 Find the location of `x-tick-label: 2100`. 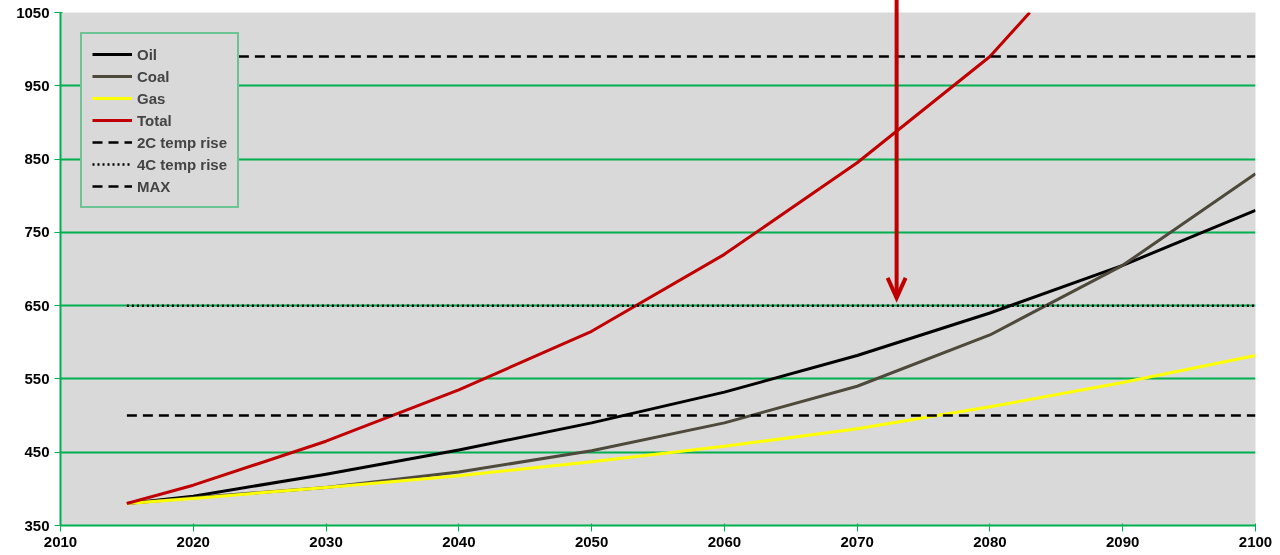

x-tick-label: 2100 is located at coordinates (1255, 541).